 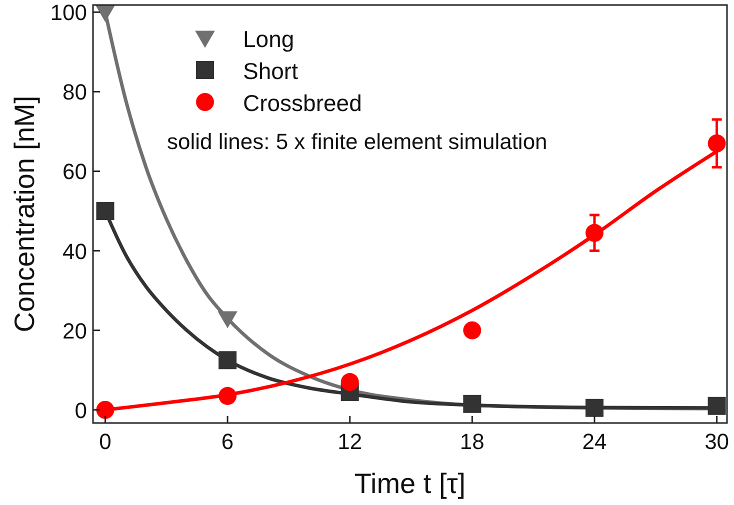 What do you see at coordinates (410, 483) in the screenshot?
I see `x-axis-title: Time t [τ]` at bounding box center [410, 483].